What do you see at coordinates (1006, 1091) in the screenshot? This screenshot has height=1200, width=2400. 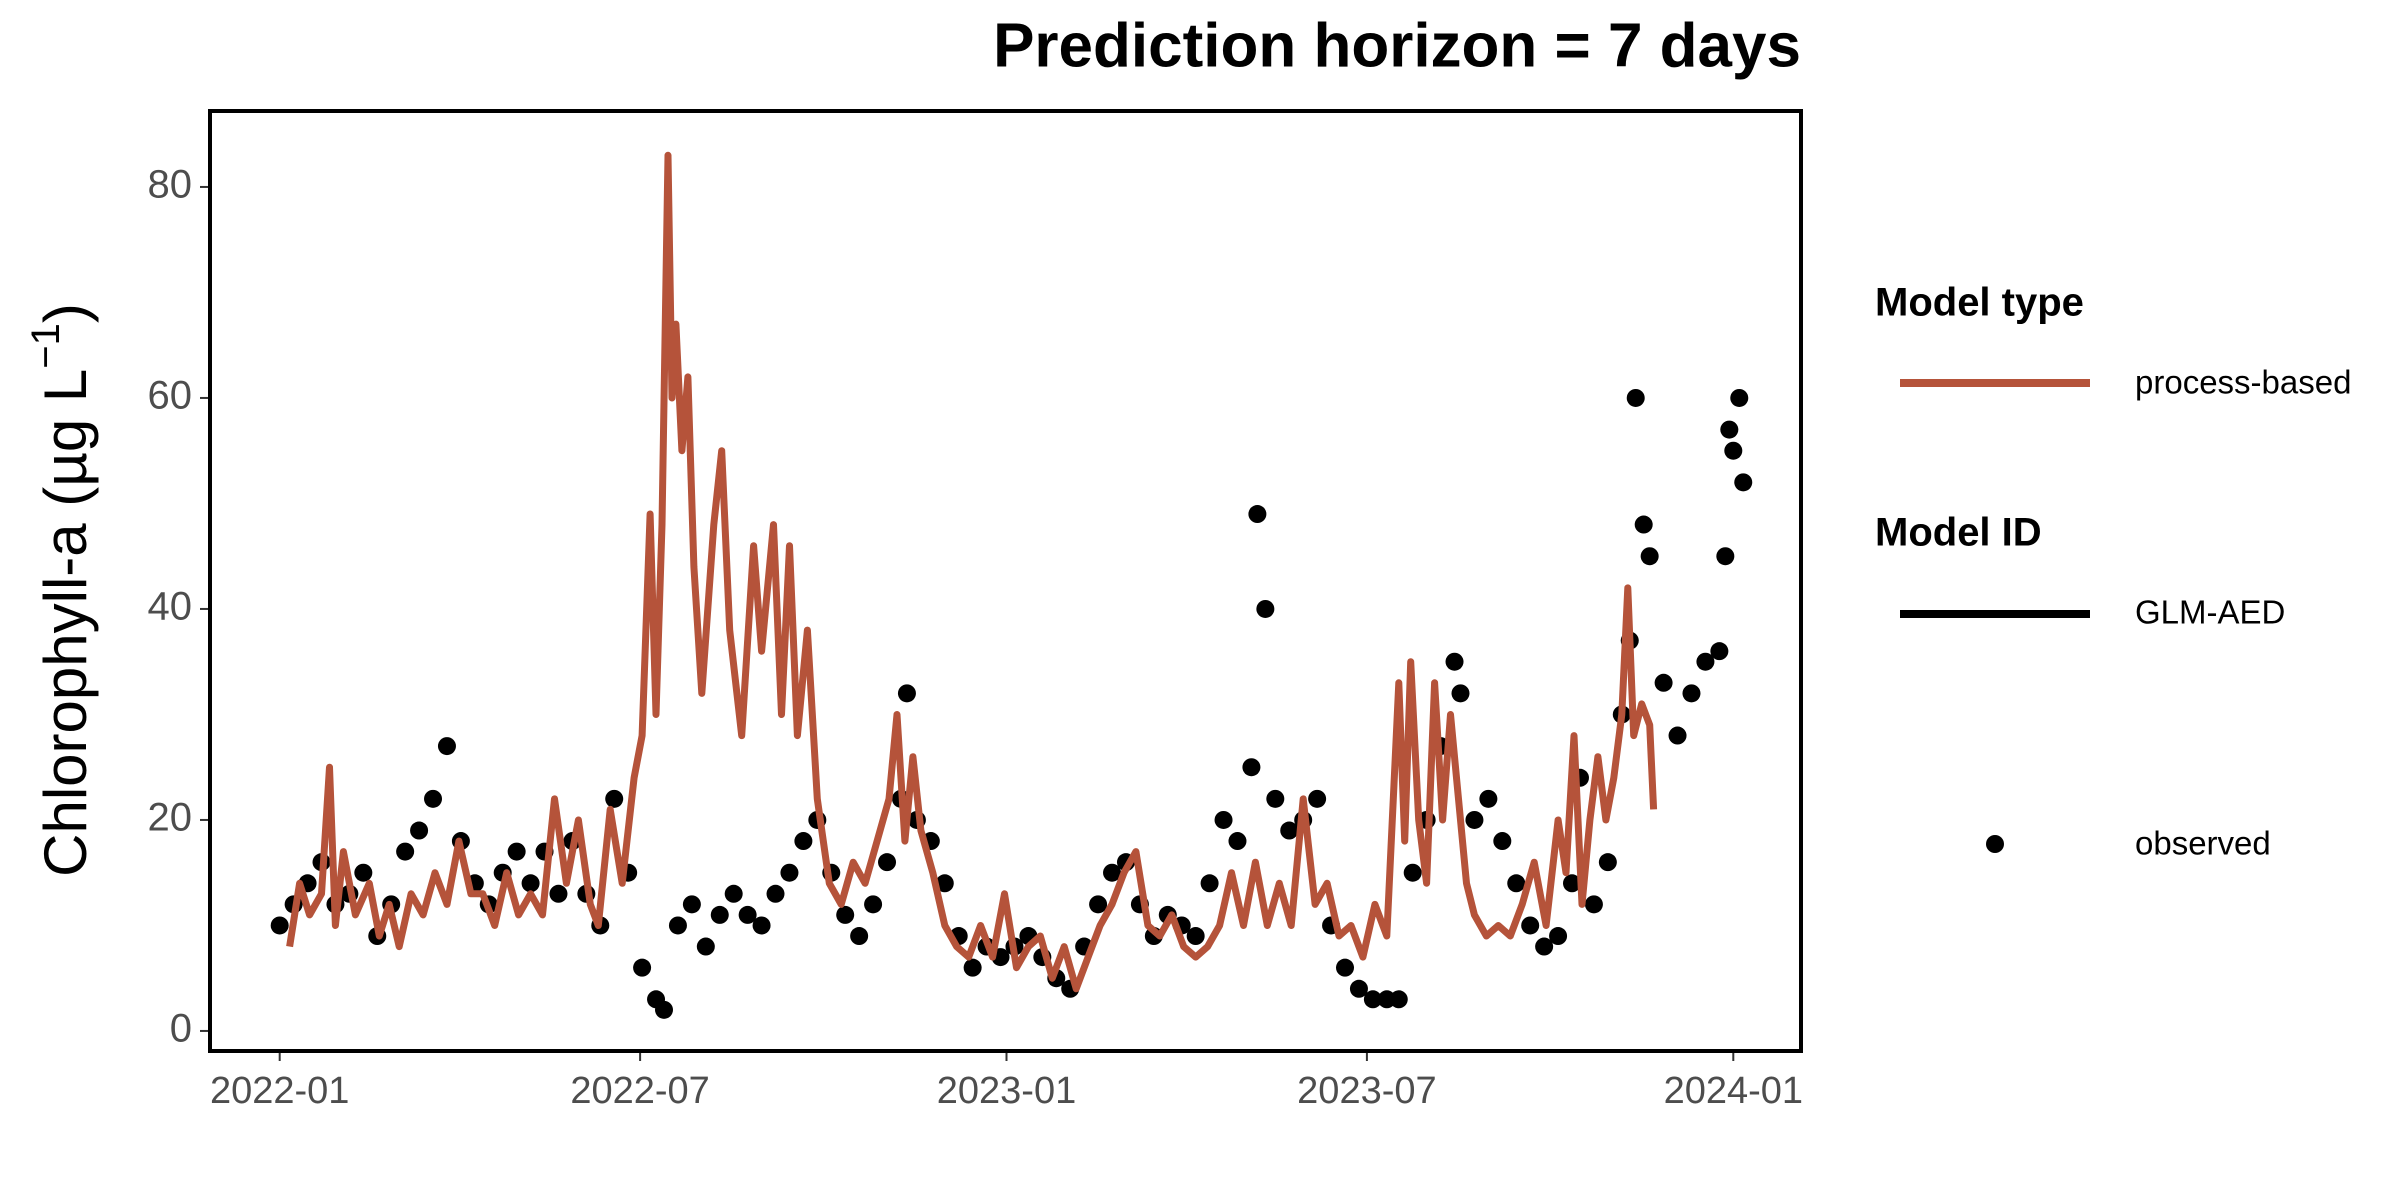 I see `x-tick-label: 2023-01` at bounding box center [1006, 1091].